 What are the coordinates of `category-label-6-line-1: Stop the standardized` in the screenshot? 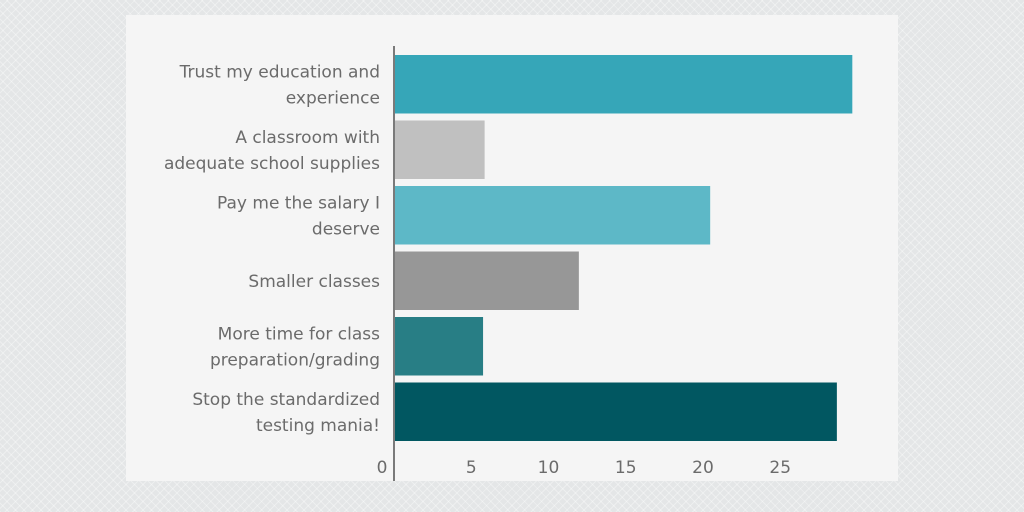 It's located at (286, 400).